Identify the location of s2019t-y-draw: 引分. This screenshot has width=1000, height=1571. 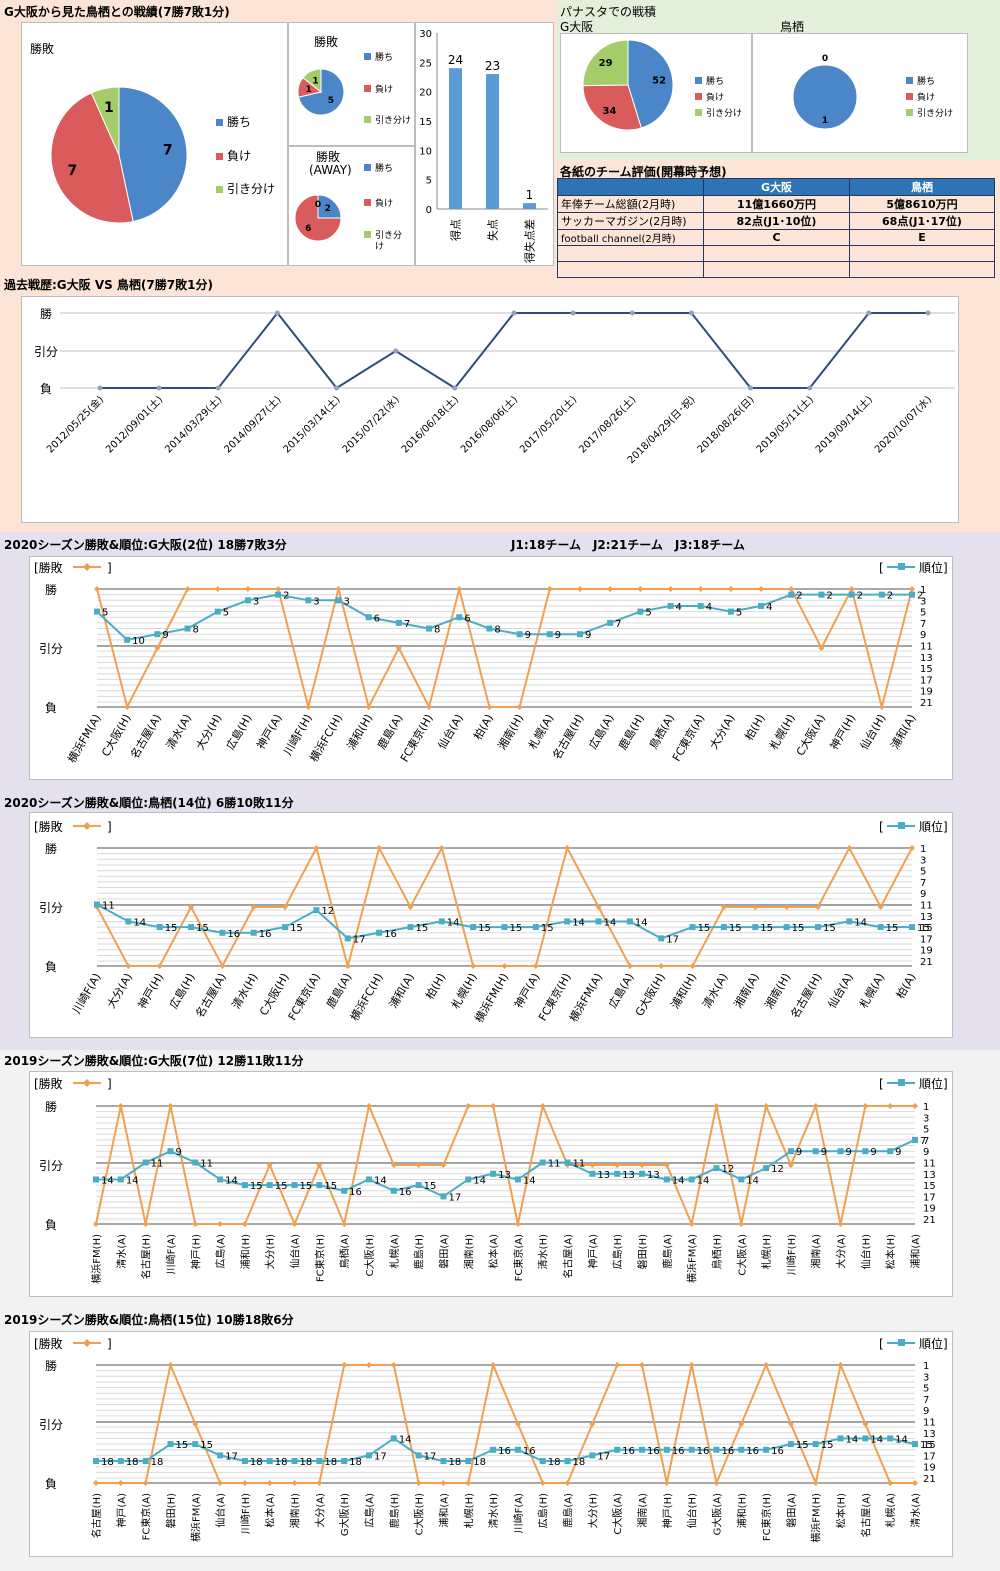
(51, 1425).